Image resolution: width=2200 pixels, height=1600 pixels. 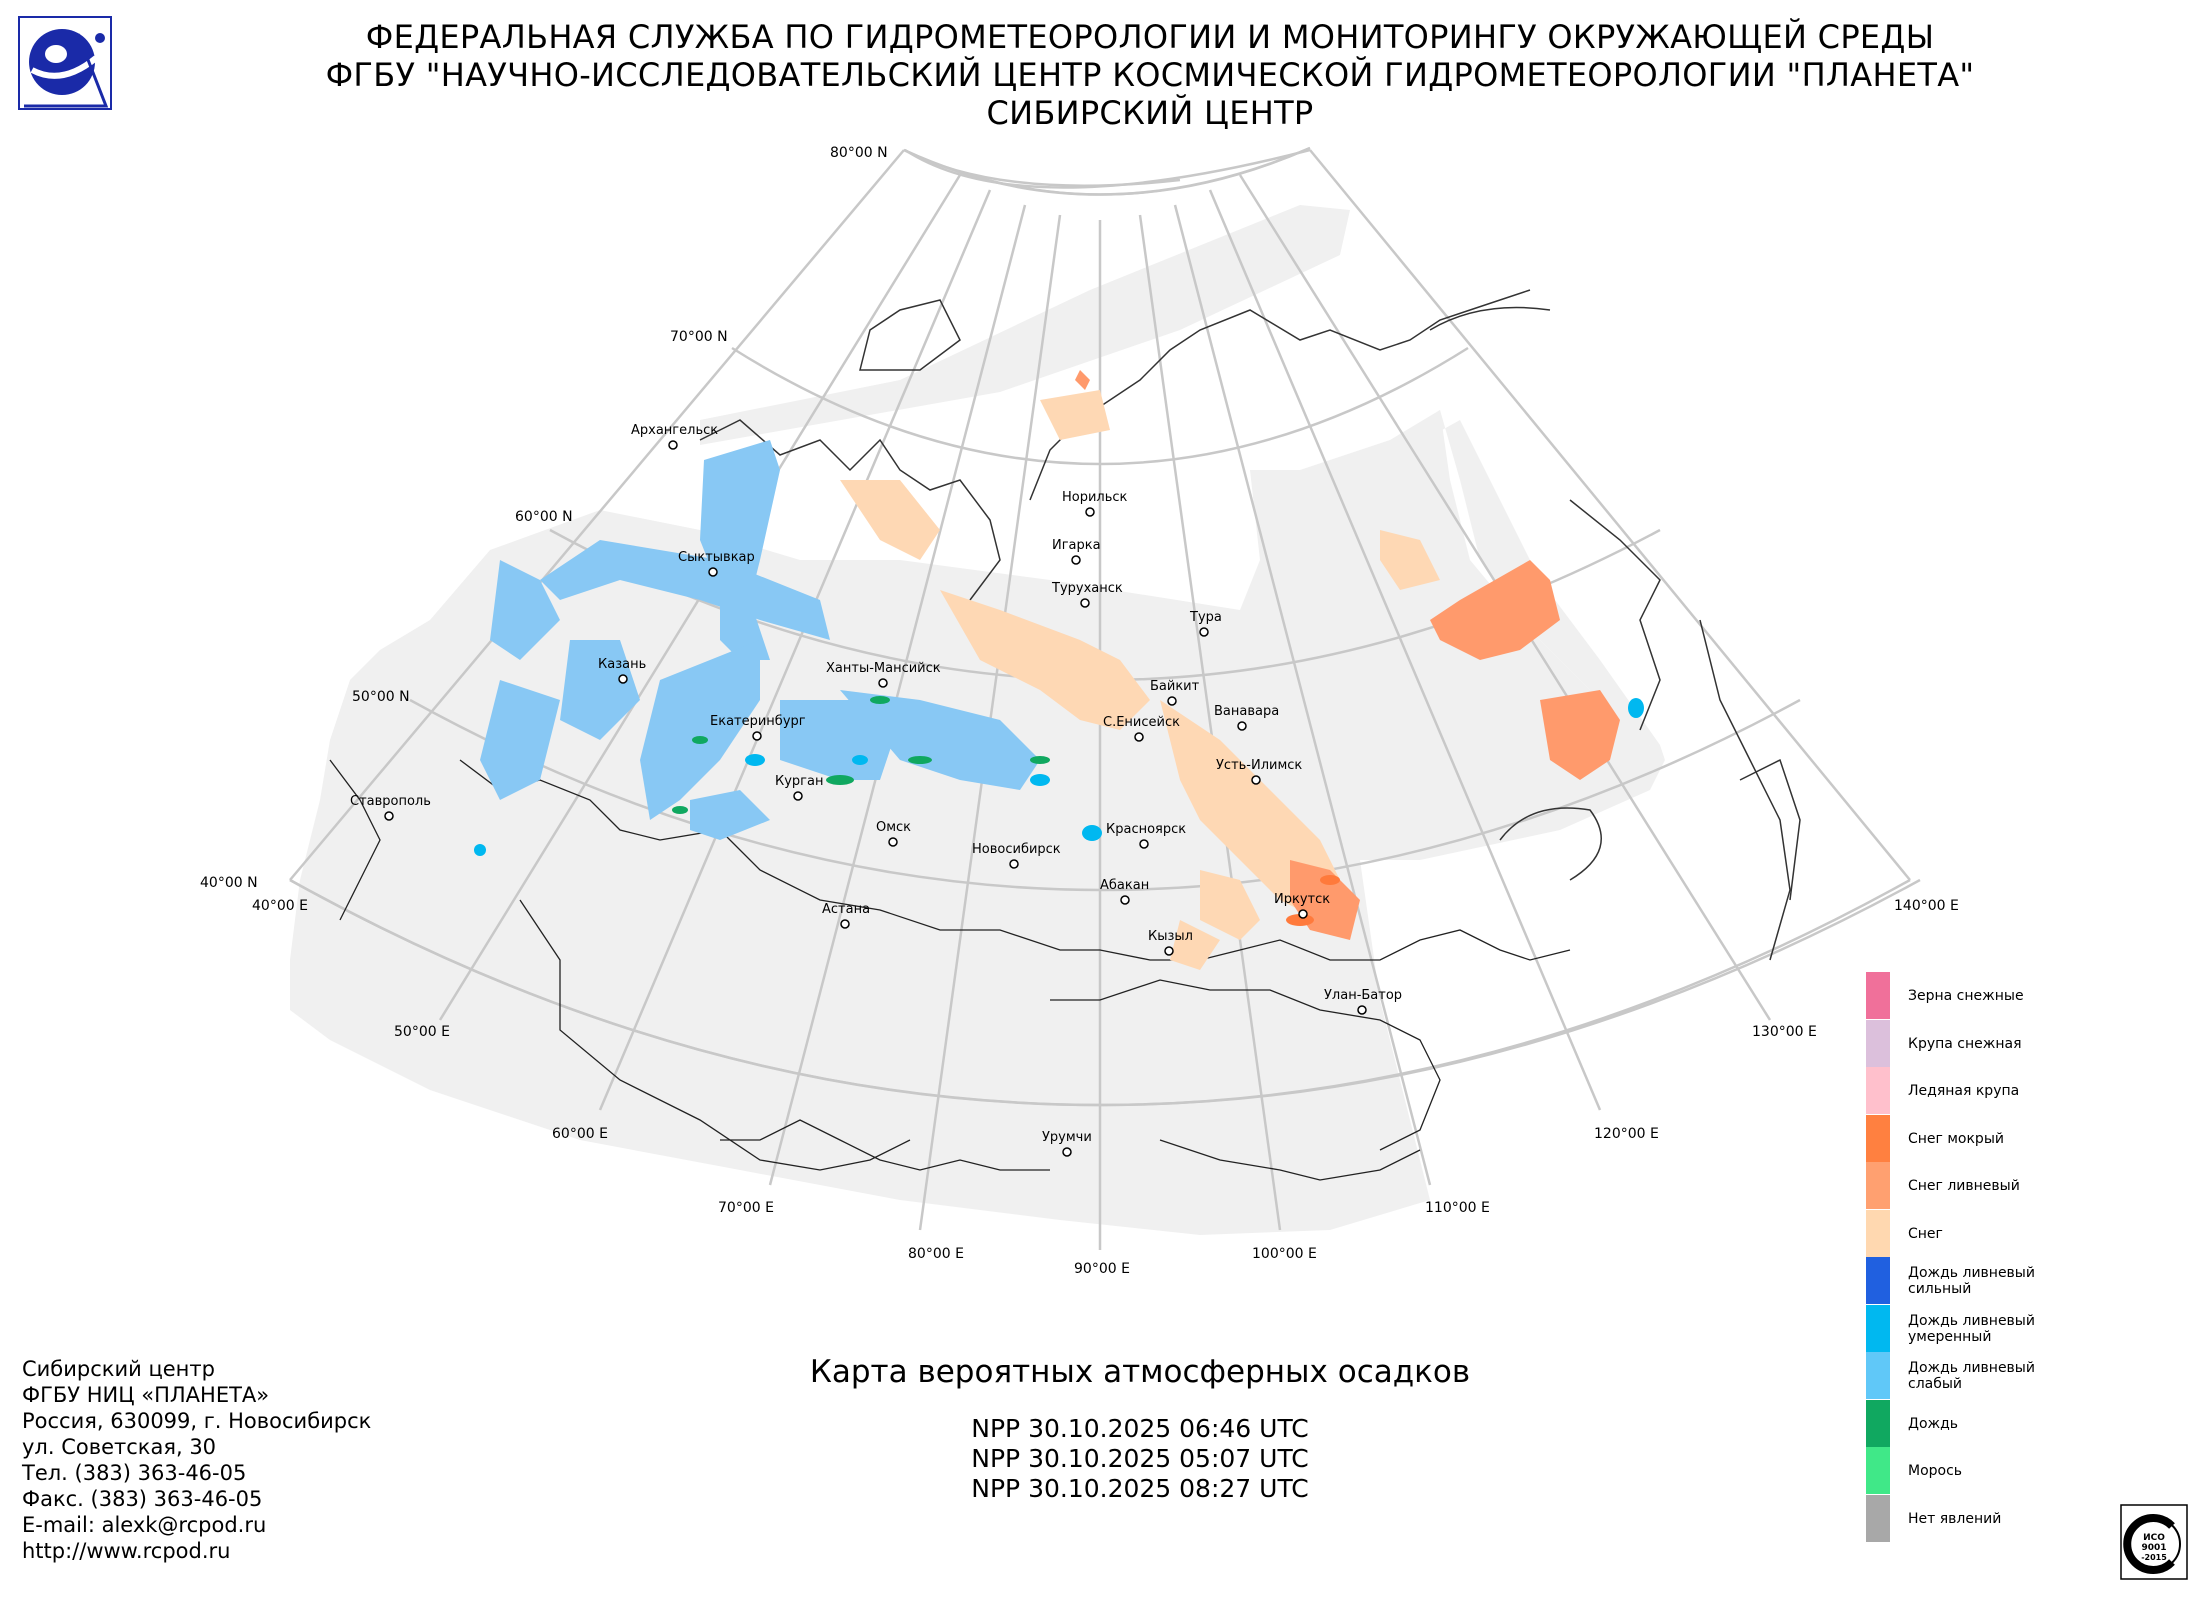 What do you see at coordinates (144, 1525) in the screenshot?
I see `contact-email: E-mail: alexk@rcpod.ru` at bounding box center [144, 1525].